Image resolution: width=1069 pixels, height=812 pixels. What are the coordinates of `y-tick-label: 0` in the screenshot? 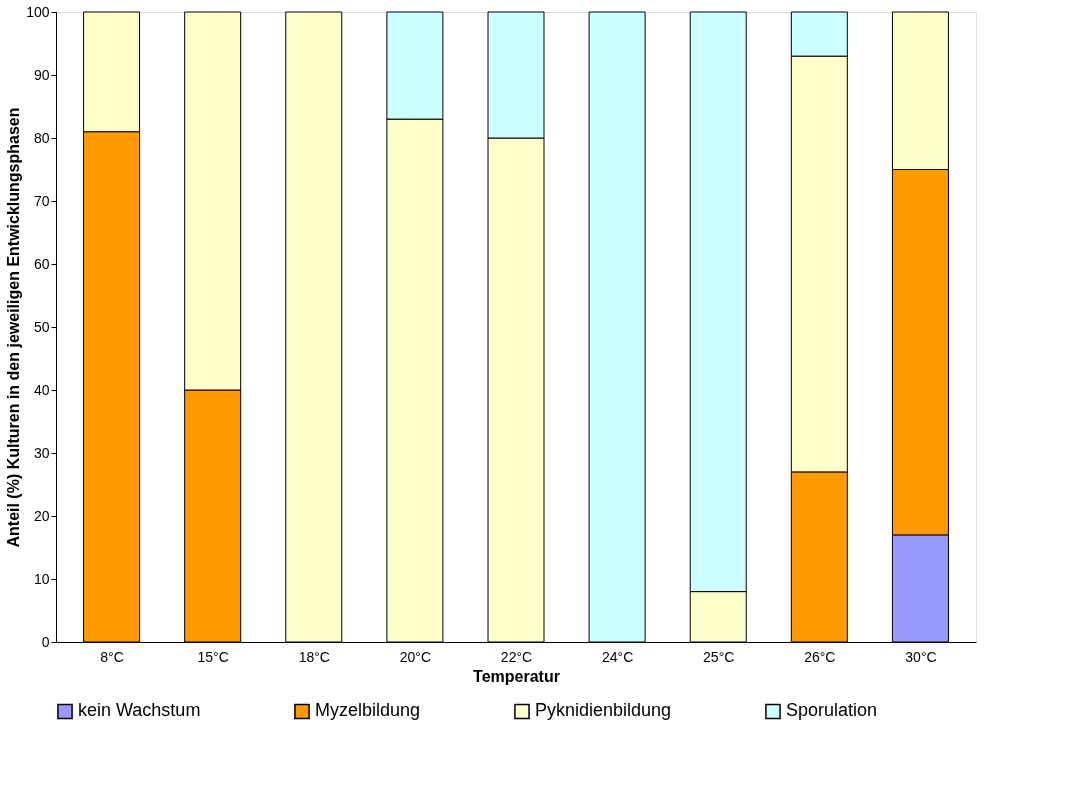 It's located at (45, 641).